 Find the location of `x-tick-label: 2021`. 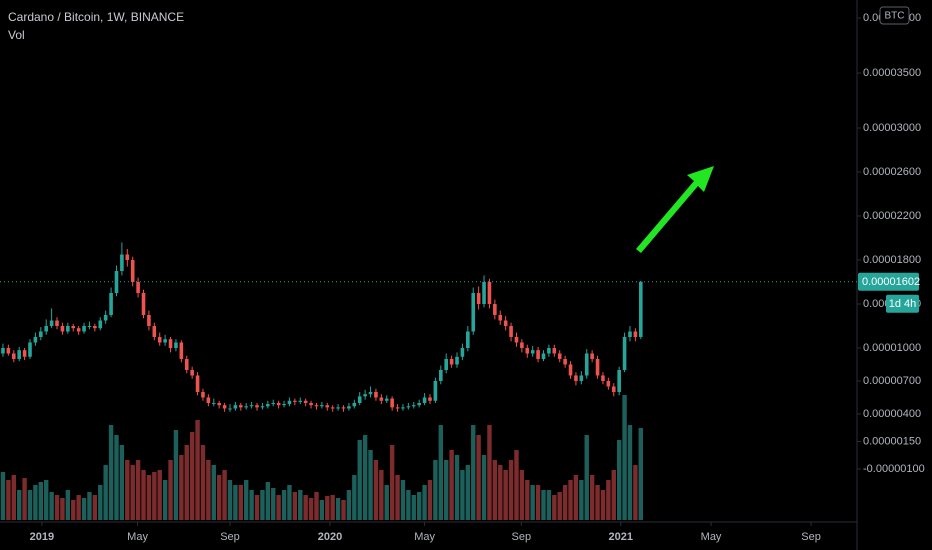

x-tick-label: 2021 is located at coordinates (621, 537).